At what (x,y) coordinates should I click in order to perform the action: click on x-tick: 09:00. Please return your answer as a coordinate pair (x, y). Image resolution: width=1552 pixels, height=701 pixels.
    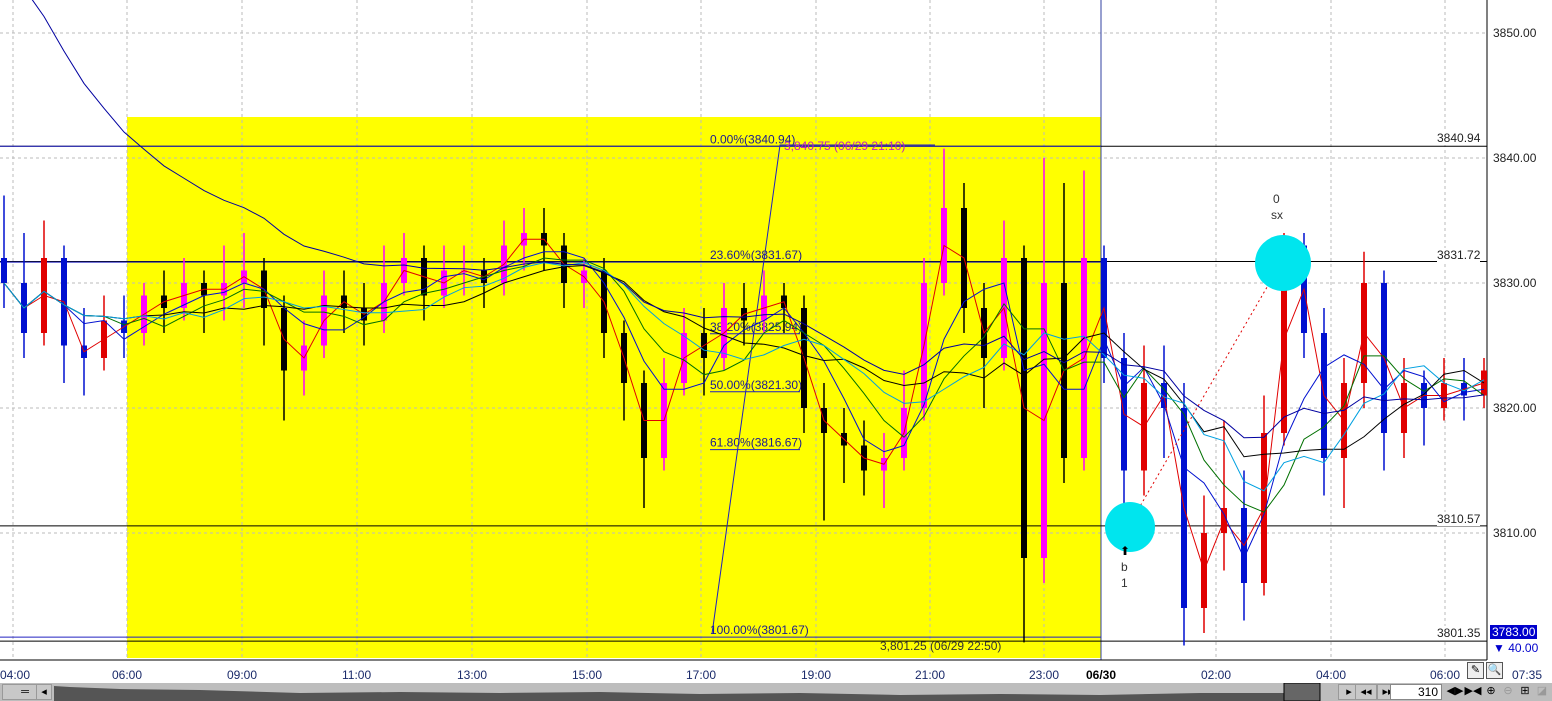
    Looking at the image, I should click on (242, 675).